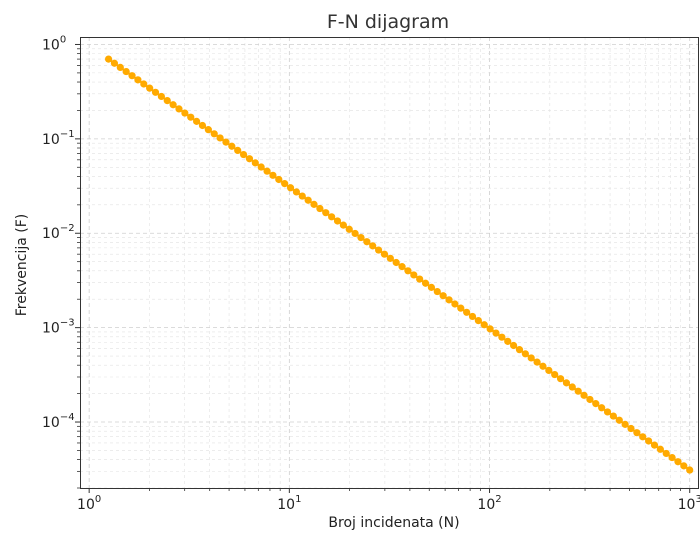 Image resolution: width=700 pixels, height=533 pixels. What do you see at coordinates (58, 232) in the screenshot?
I see `y-tick-label: 10⁻²` at bounding box center [58, 232].